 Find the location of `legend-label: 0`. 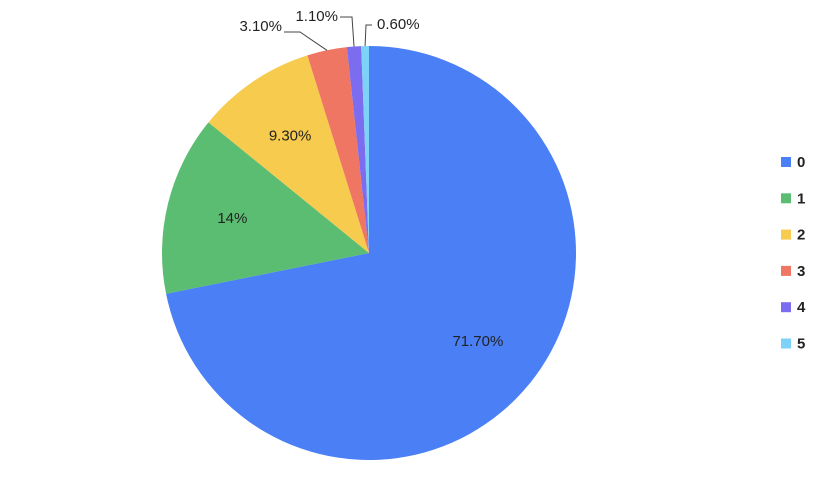

legend-label: 0 is located at coordinates (801, 162).